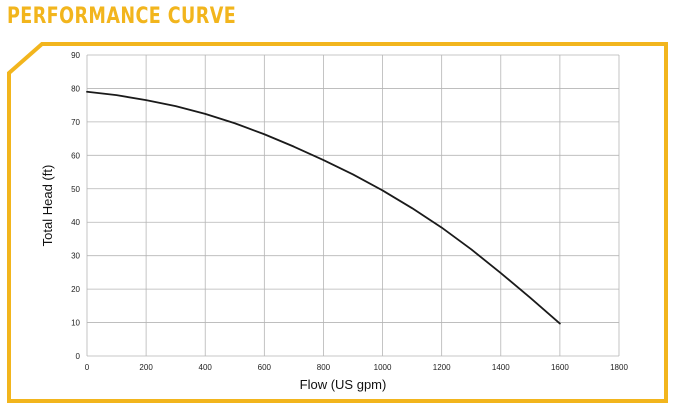 This screenshot has width=680, height=405. Describe the element at coordinates (75, 206) in the screenshot. I see `y-axis-ticks: 0 10 20 30 40 50 60 70 80 90` at that location.